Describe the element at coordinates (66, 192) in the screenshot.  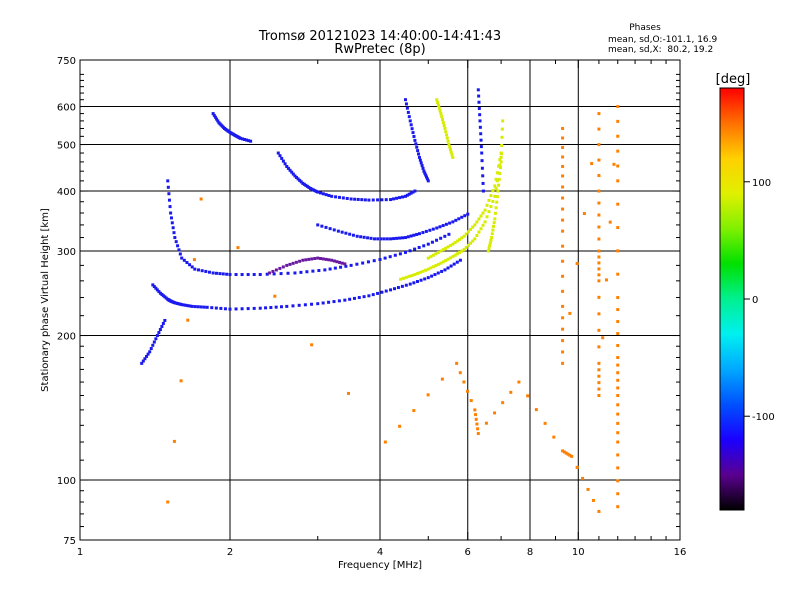
I see `y-tick-label: 400` at that location.